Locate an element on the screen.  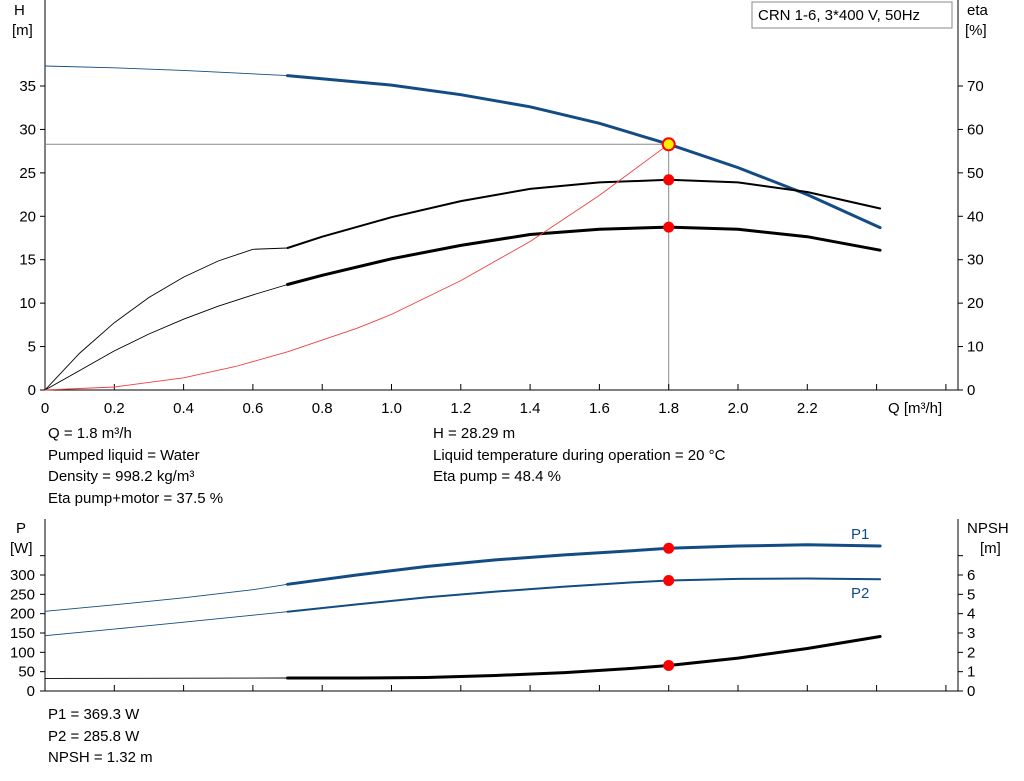
bottom-left-y-tick-label: 50 is located at coordinates (26, 672).